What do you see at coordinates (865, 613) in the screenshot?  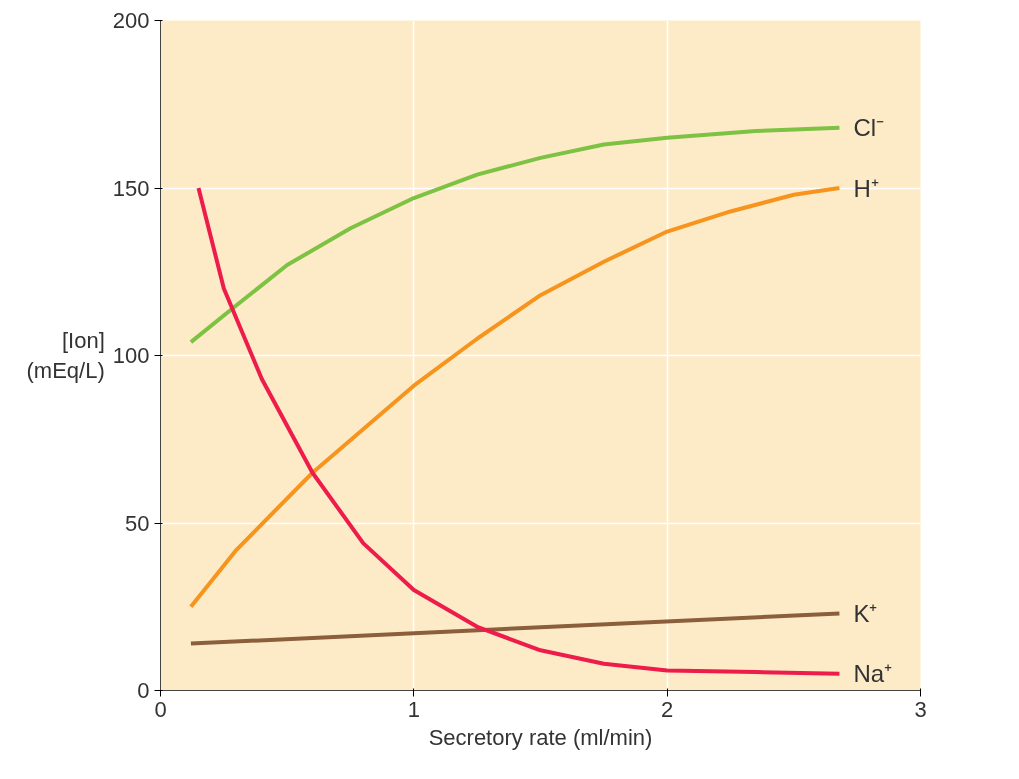 I see `series-label: K⁺` at bounding box center [865, 613].